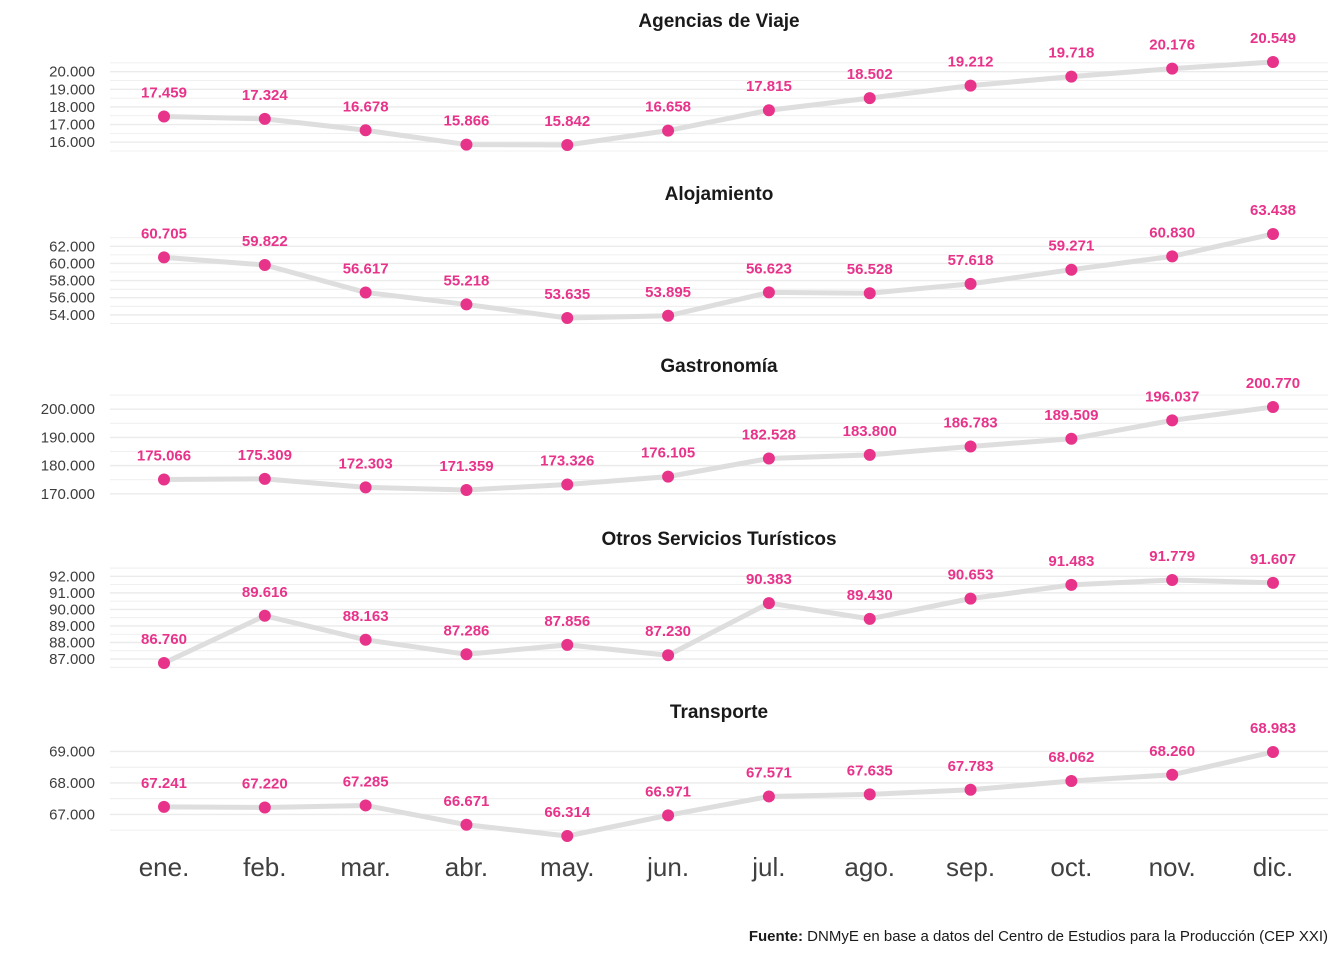 Image resolution: width=1344 pixels, height=960 pixels. What do you see at coordinates (769, 579) in the screenshot?
I see `data-label: 90.383` at bounding box center [769, 579].